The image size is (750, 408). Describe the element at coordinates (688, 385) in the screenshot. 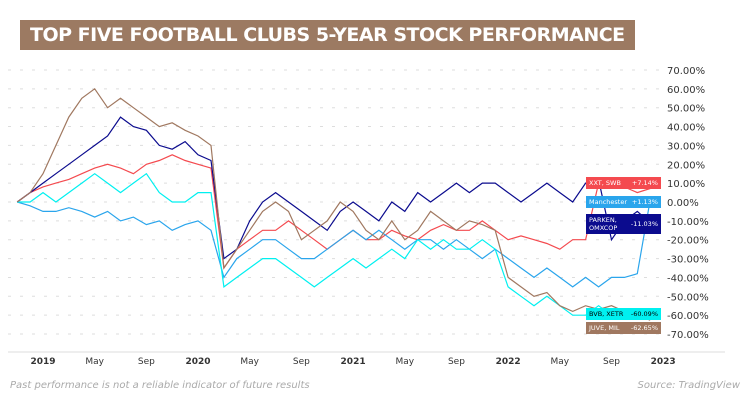

I see `source-note: Source: TradingView` at that location.